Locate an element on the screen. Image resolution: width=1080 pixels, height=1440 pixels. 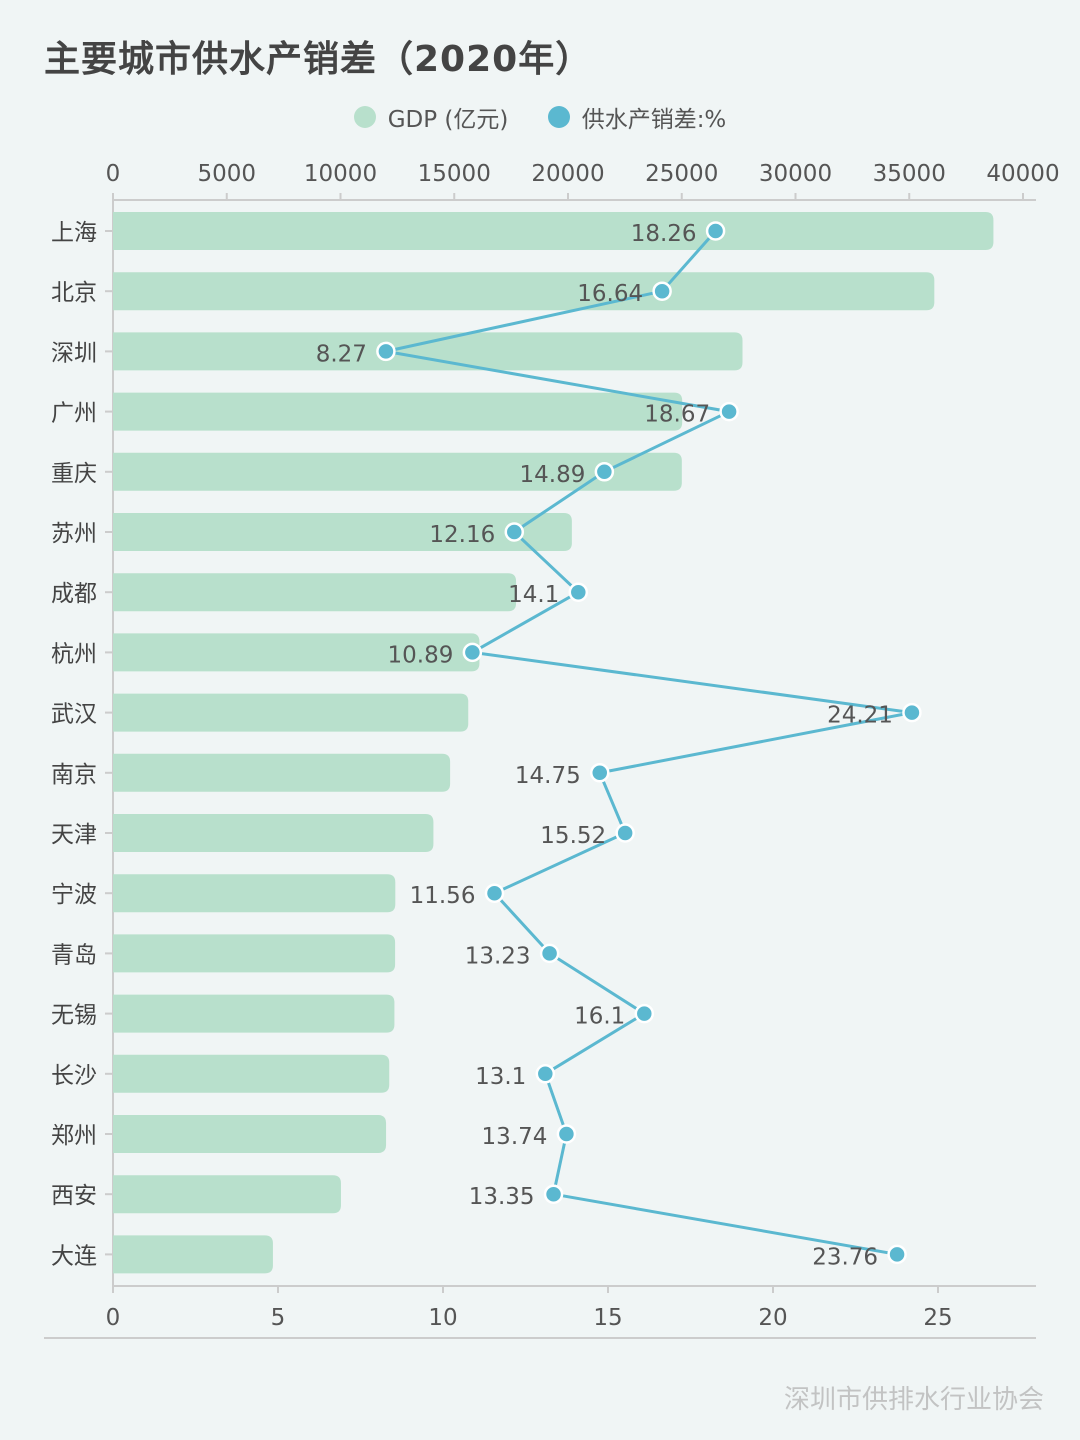
top-axis-tick-label: 20000 is located at coordinates (567, 174).